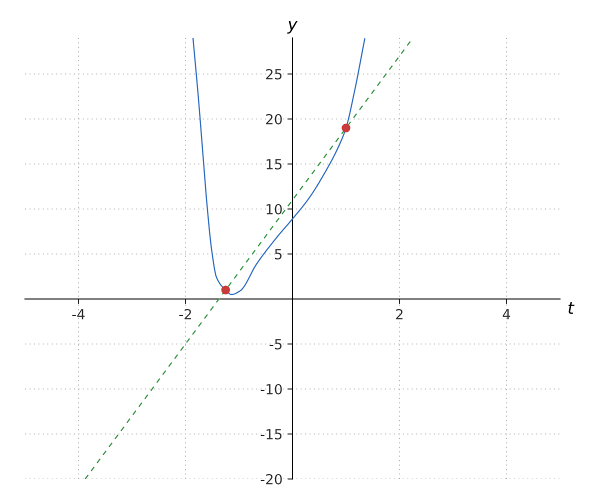  I want to click on y-tick-label: -5, so click(276, 344).